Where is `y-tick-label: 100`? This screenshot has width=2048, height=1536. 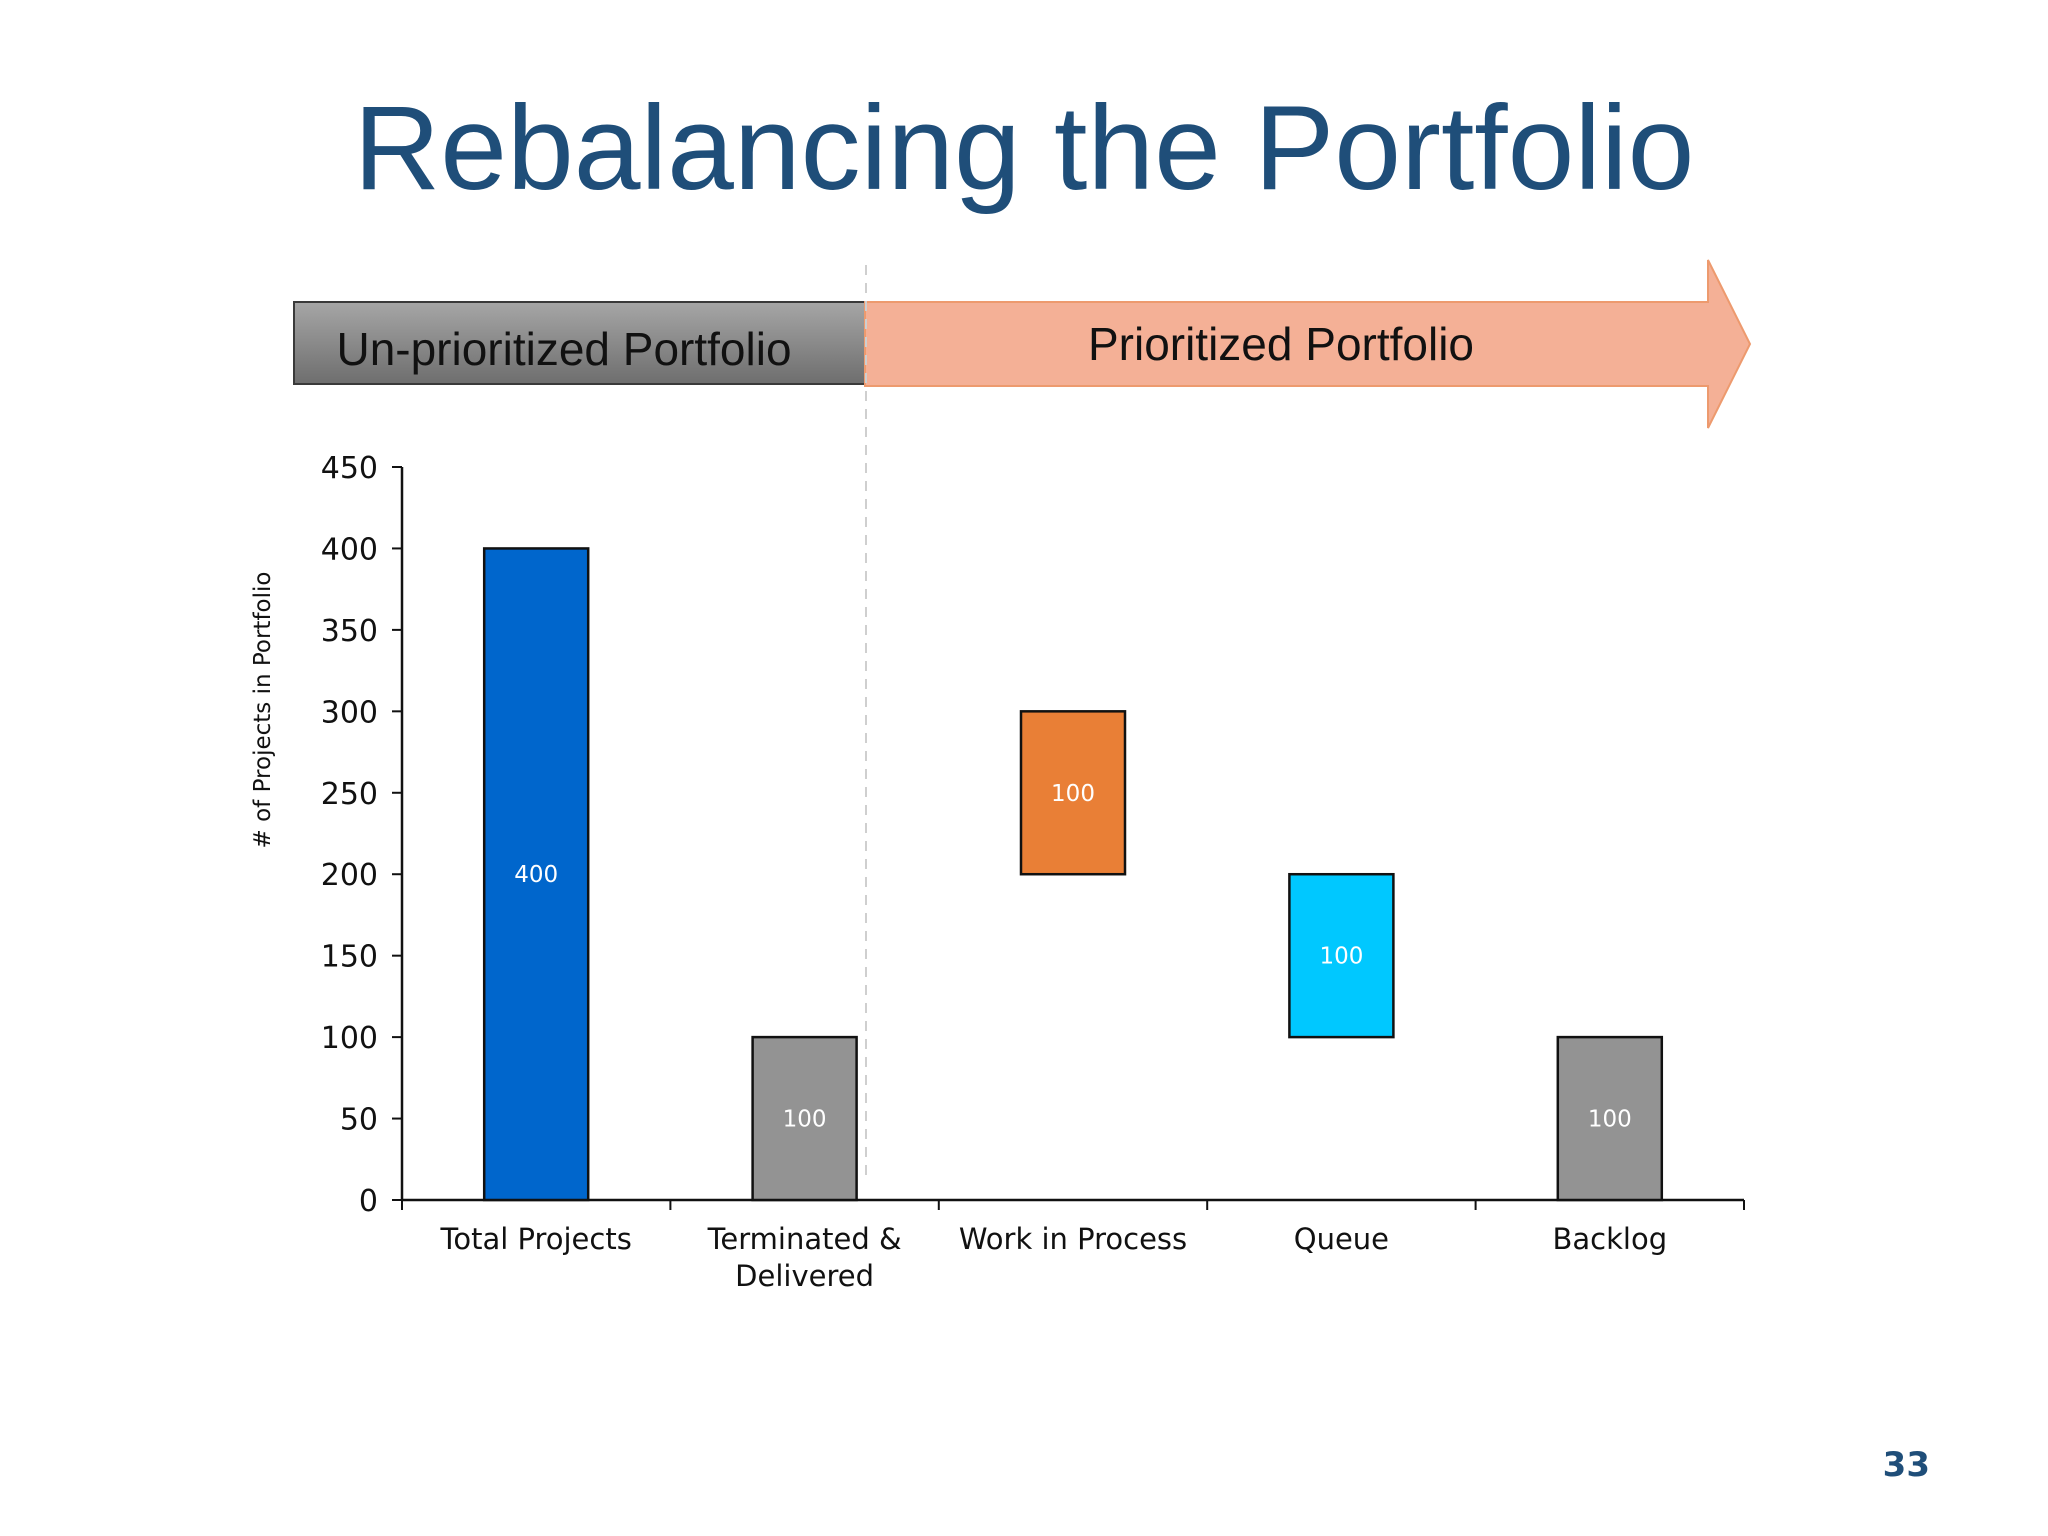 y-tick-label: 100 is located at coordinates (349, 1038).